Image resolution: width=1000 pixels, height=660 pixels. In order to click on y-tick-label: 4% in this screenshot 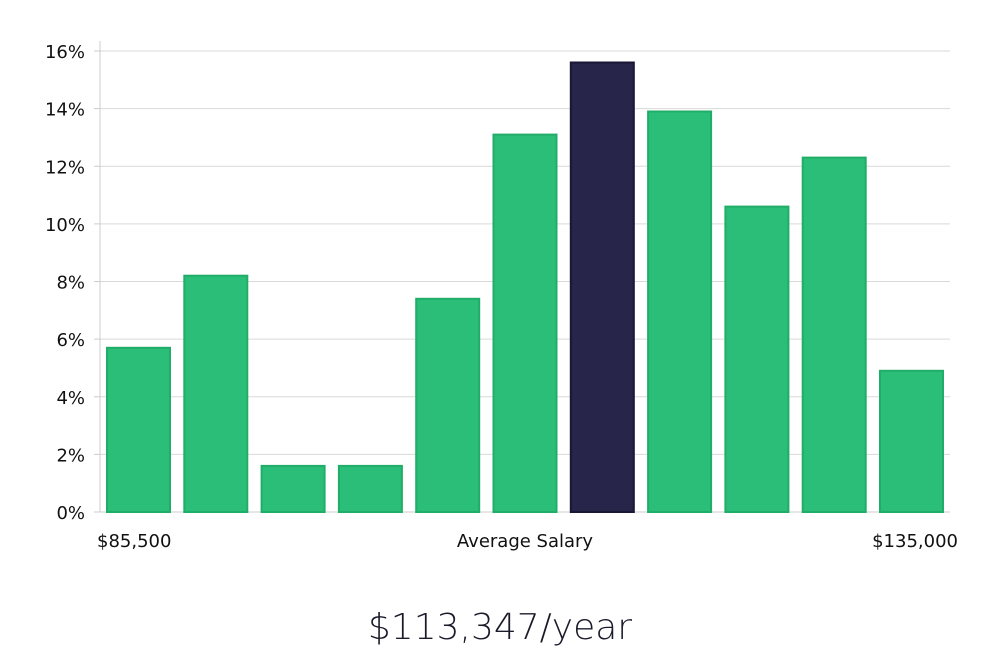, I will do `click(70, 398)`.